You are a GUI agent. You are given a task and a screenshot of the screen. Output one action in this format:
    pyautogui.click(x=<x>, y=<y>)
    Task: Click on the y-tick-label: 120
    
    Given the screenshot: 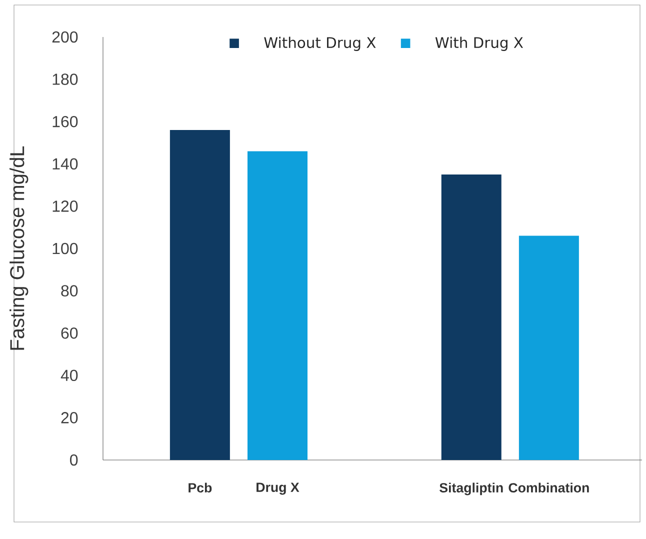 What is the action you would take?
    pyautogui.click(x=65, y=206)
    